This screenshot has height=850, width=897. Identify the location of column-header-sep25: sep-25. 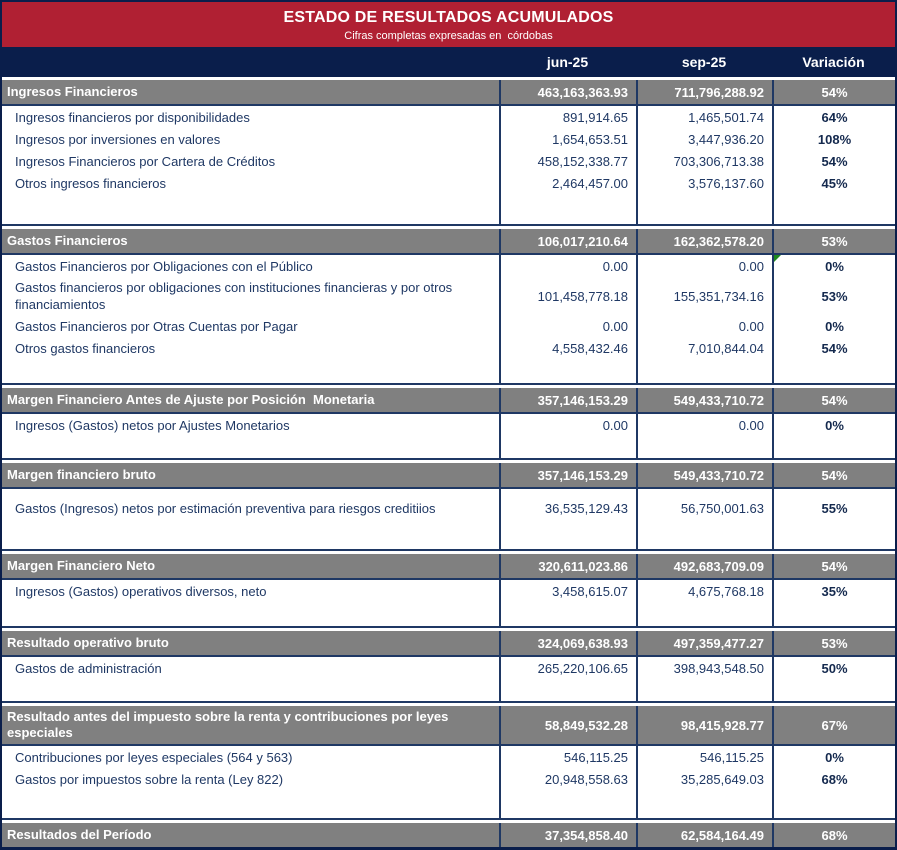
(704, 62).